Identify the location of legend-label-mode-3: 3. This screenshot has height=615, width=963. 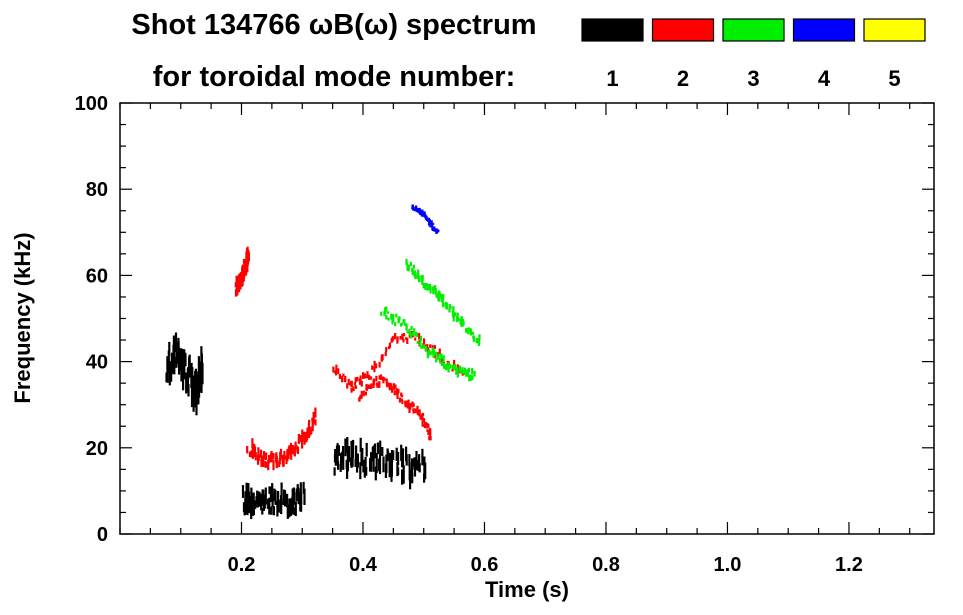
(753, 78).